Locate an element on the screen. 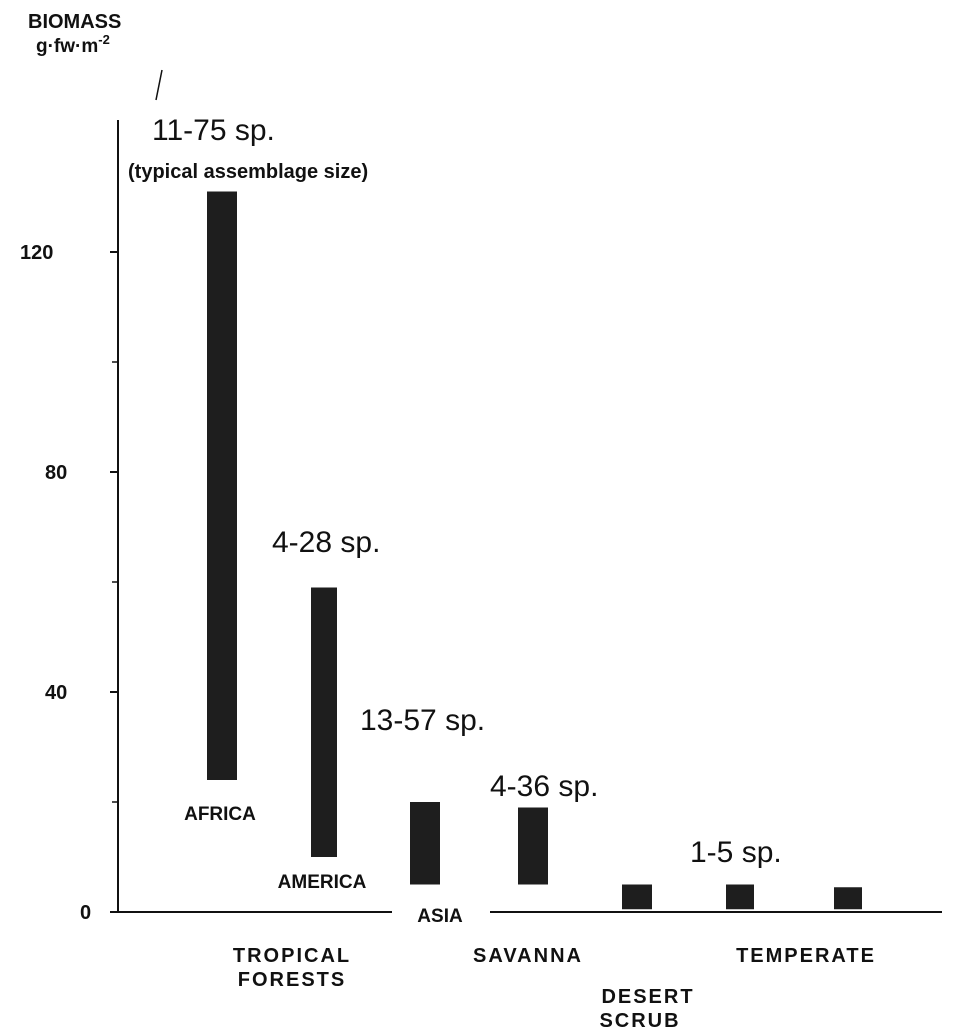 The image size is (969, 1033). y-axis-title-line2: g·fw·m-2 is located at coordinates (73, 44).